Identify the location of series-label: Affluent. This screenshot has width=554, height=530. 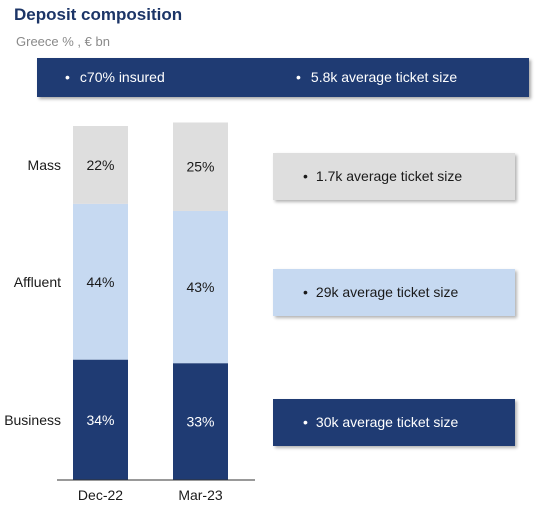
(37, 282).